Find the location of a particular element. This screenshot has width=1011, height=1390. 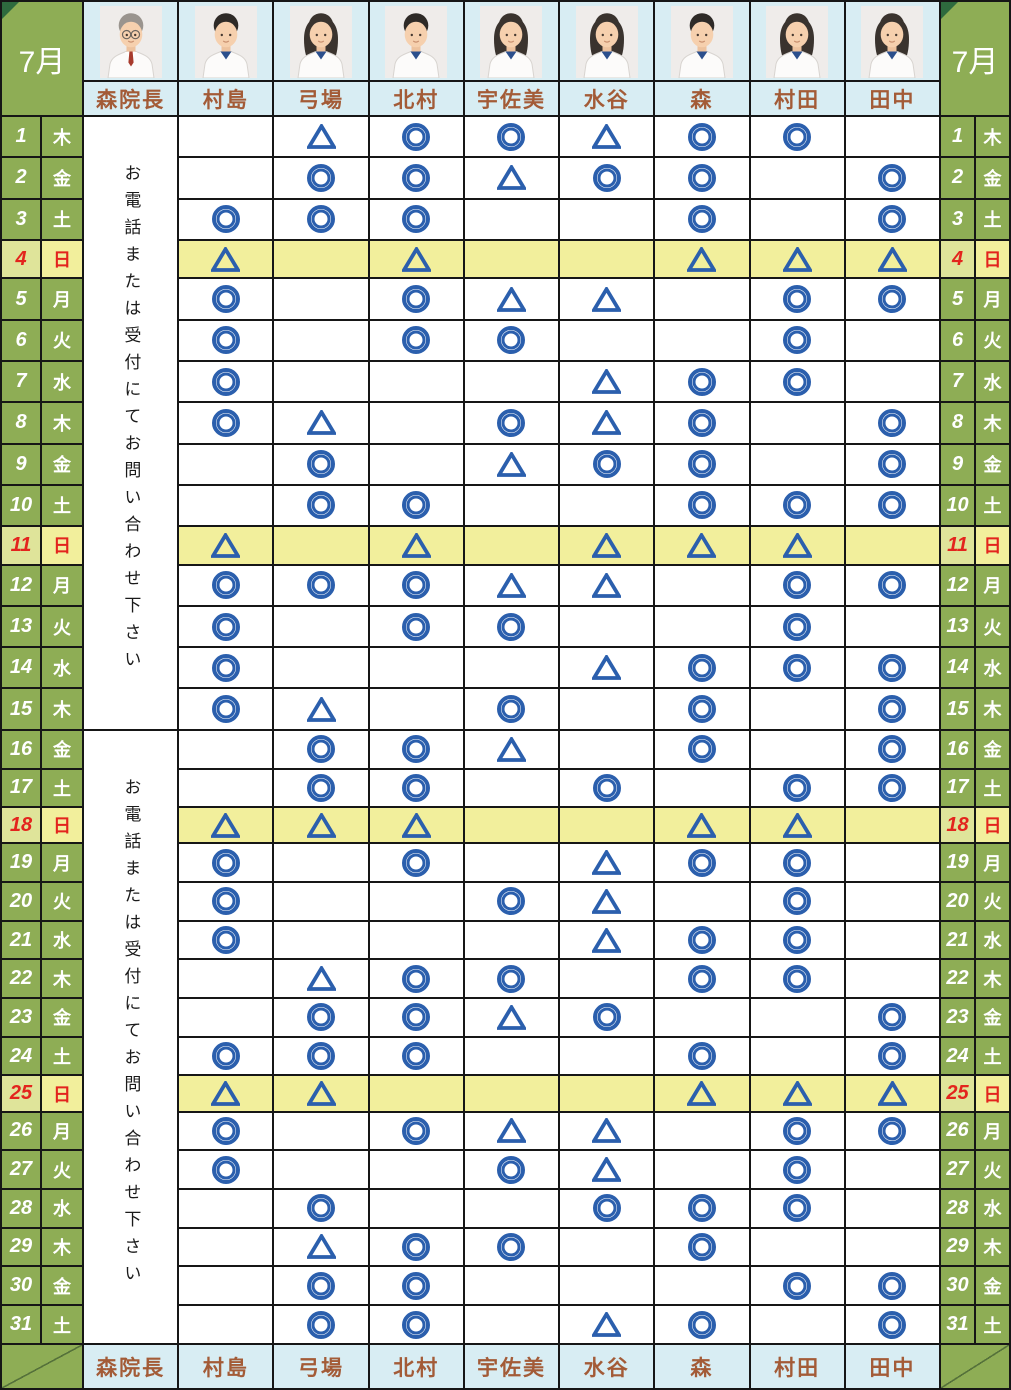

doctor-avatar is located at coordinates (511, 42).